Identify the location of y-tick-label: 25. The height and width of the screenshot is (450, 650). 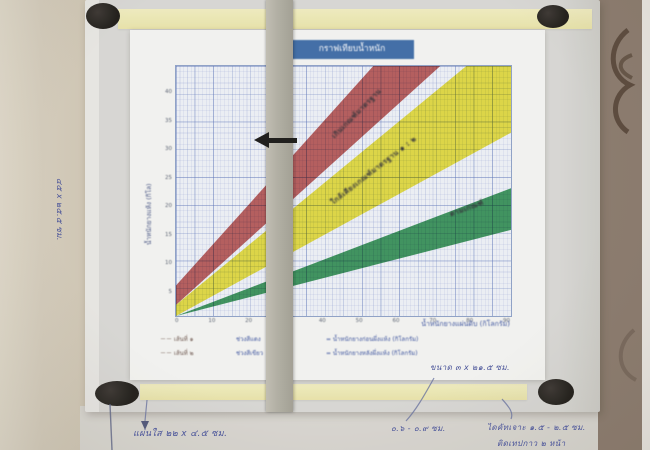
(168, 177).